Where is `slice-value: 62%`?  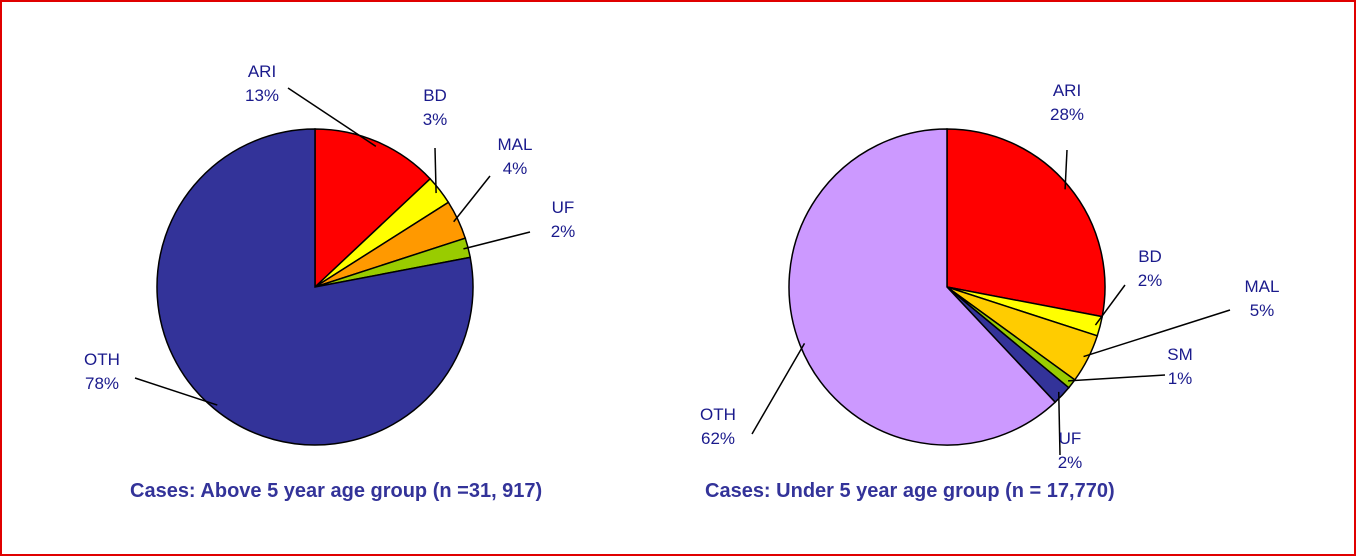 slice-value: 62% is located at coordinates (718, 438).